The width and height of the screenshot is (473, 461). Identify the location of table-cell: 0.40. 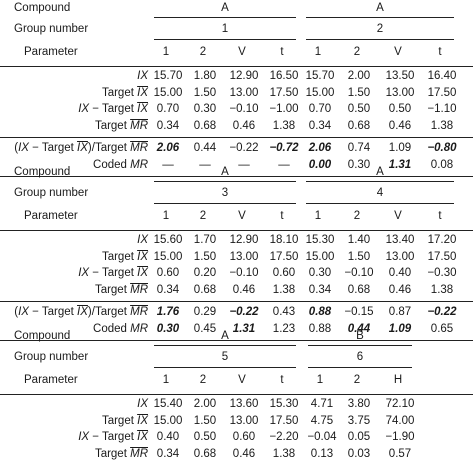
(168, 437).